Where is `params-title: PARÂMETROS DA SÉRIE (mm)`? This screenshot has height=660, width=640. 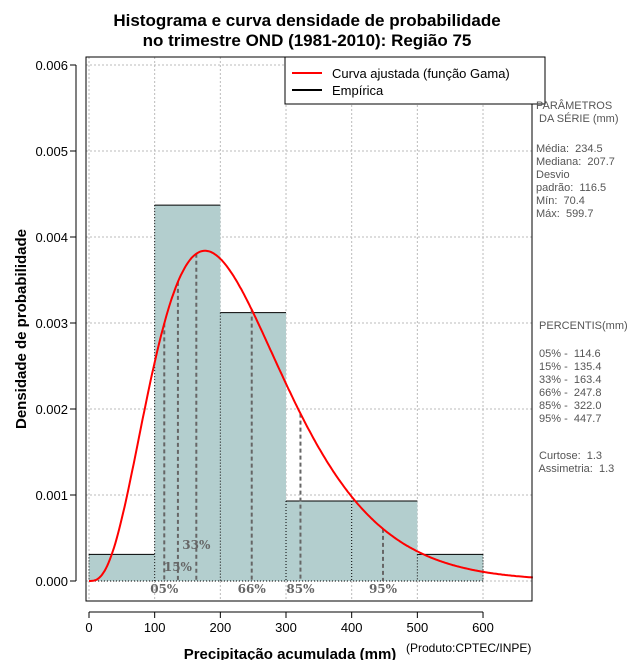
params-title: PARÂMETROS DA SÉRIE (mm) is located at coordinates (577, 112).